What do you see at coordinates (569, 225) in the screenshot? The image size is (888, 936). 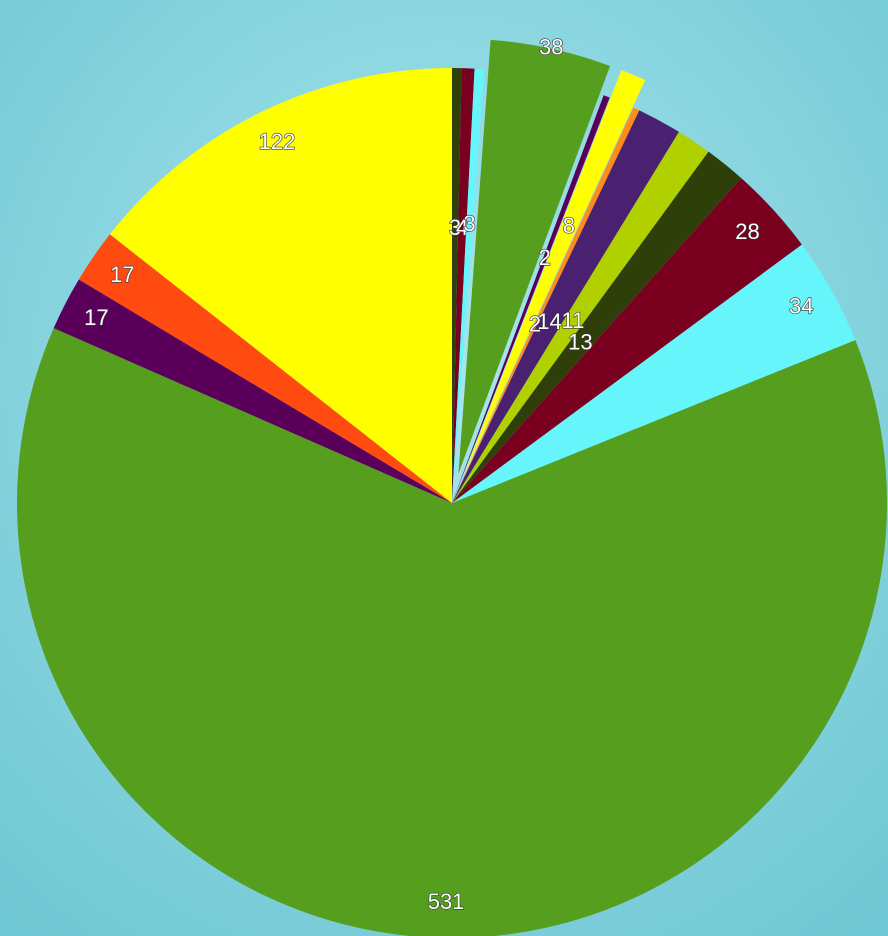 I see `value-label: 8` at bounding box center [569, 225].